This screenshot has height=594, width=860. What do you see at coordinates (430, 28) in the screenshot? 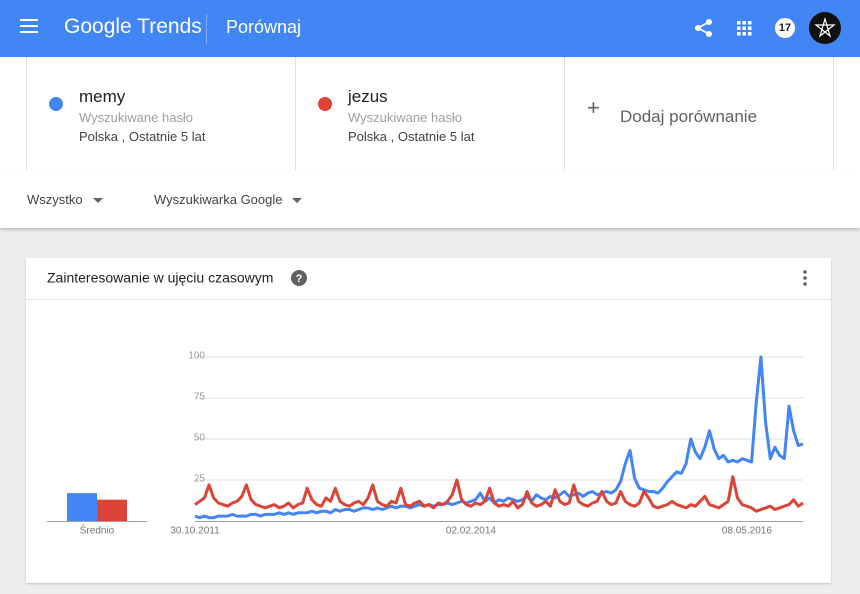
I see `app-header: Google Trends Porównaj 17` at bounding box center [430, 28].